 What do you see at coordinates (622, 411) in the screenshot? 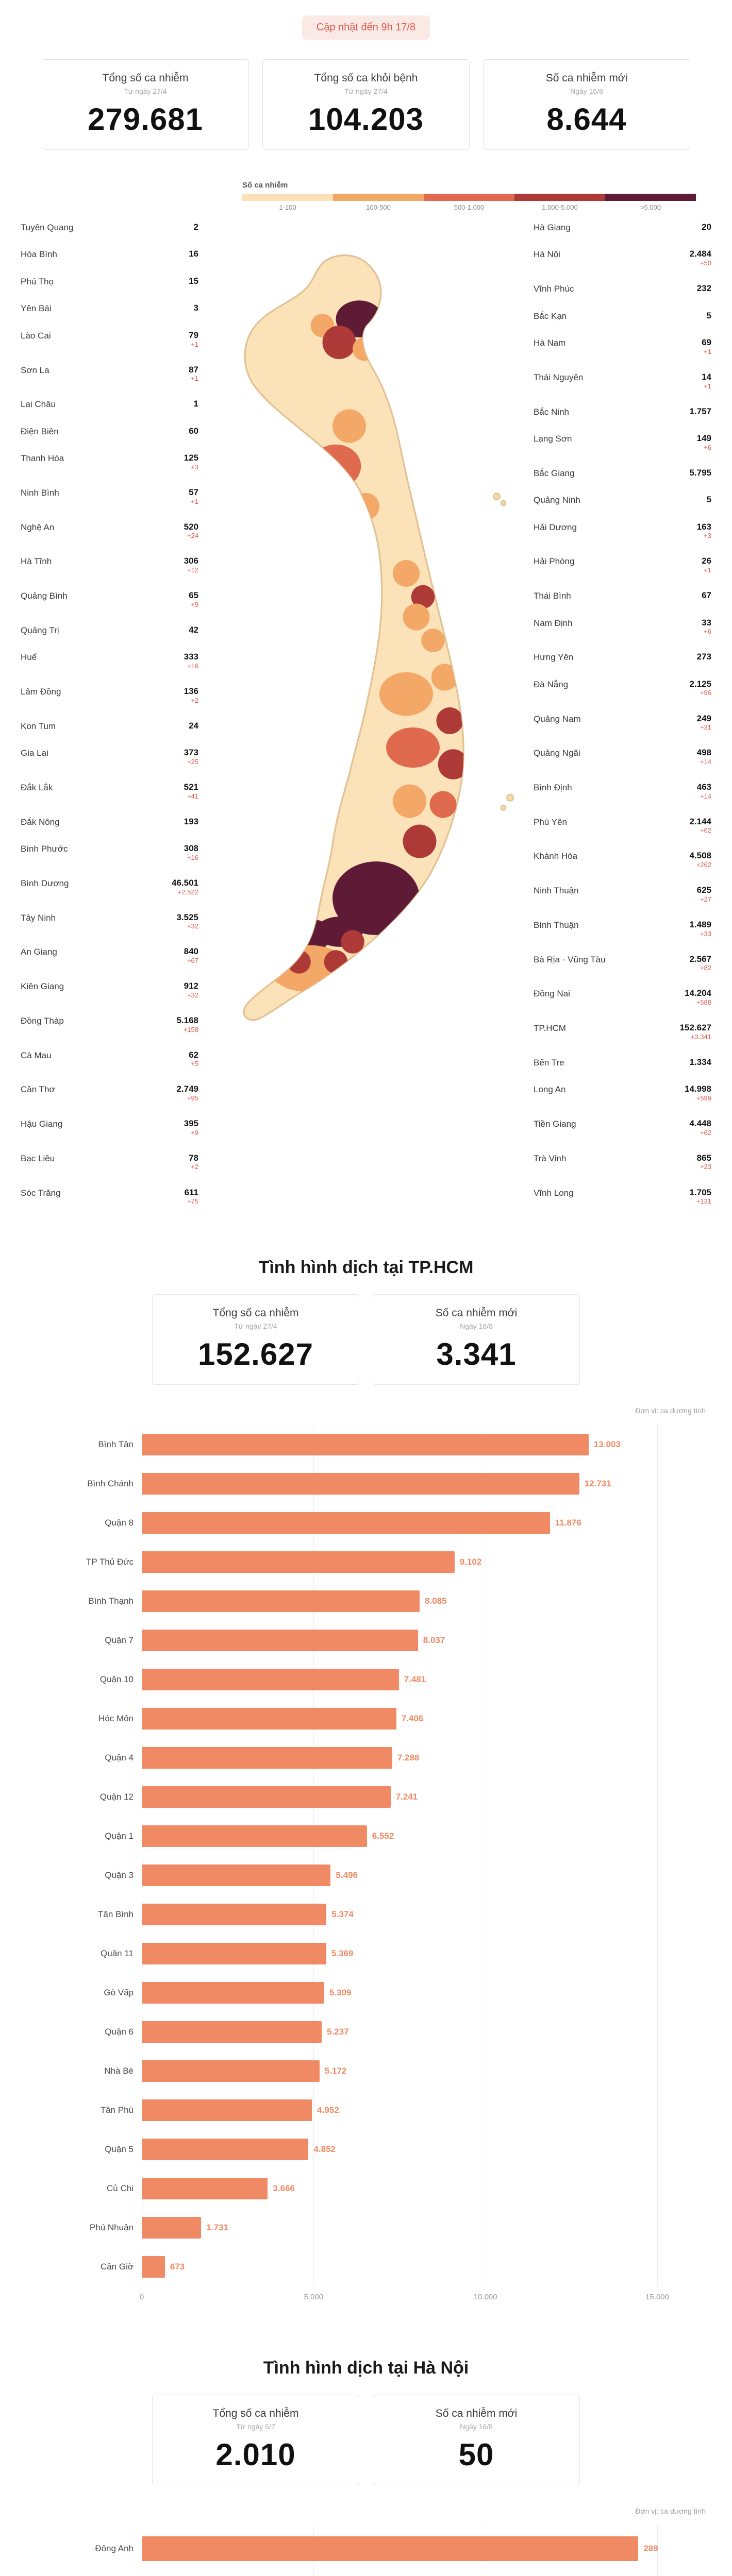
I see `province-row: Bắc Ninh 1.757` at bounding box center [622, 411].